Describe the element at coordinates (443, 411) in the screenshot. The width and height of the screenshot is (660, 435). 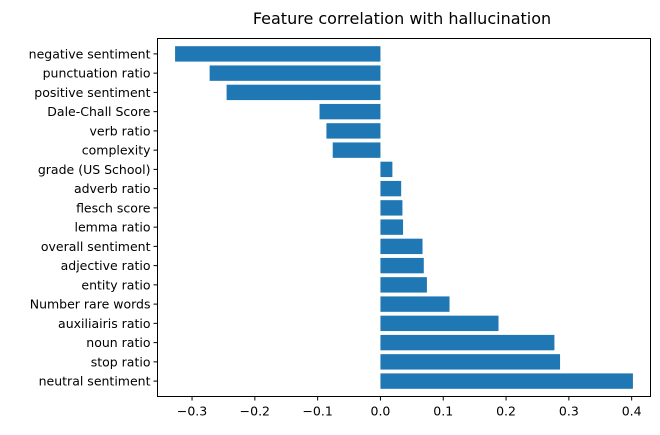
I see `x-tick-label: 0.1` at that location.